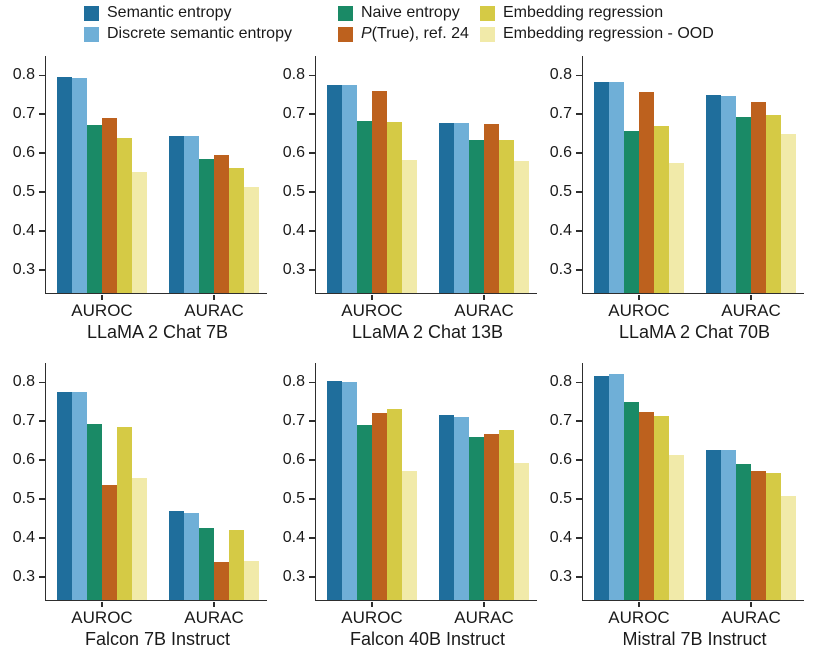 The height and width of the screenshot is (662, 813). I want to click on legend-label: Naive entropy, so click(410, 12).